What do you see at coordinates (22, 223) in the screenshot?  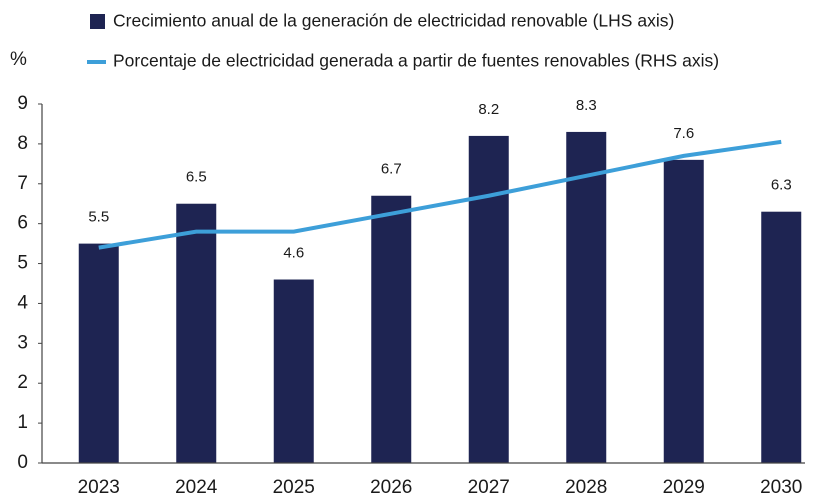 I see `y-tick-label: 6` at bounding box center [22, 223].